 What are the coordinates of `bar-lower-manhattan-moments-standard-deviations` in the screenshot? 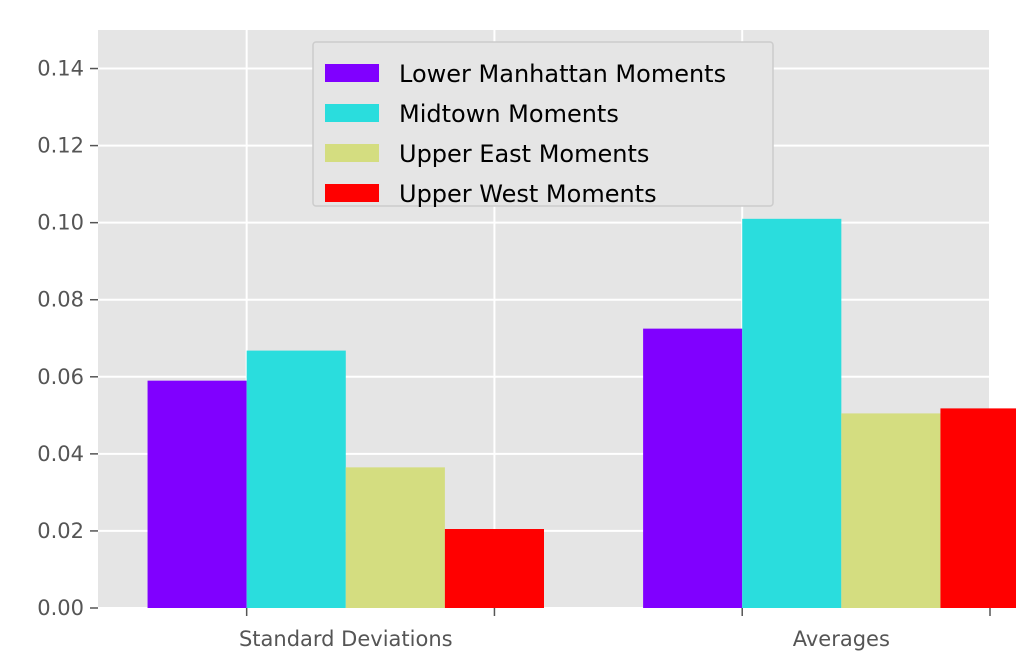 It's located at (197, 494).